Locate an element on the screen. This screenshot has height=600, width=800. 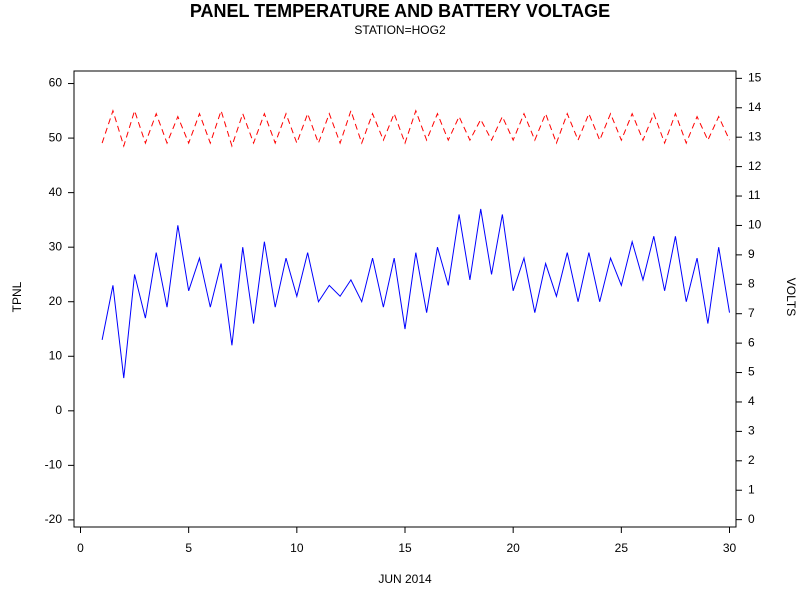
y2-tick-label: 12 is located at coordinates (755, 166).